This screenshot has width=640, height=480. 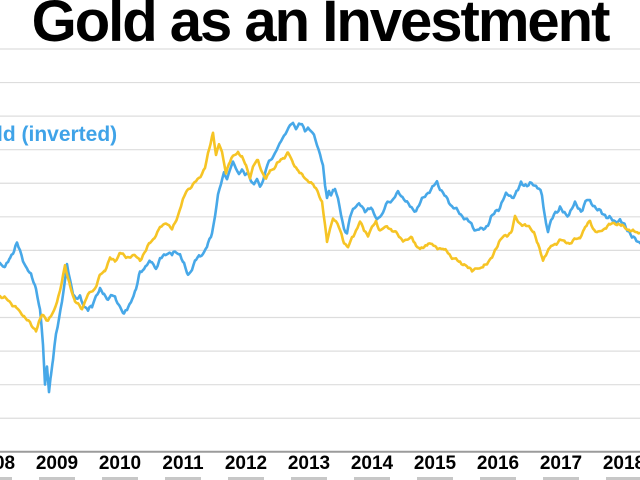 I want to click on x-axis-tick-label: 2010, so click(x=120, y=463).